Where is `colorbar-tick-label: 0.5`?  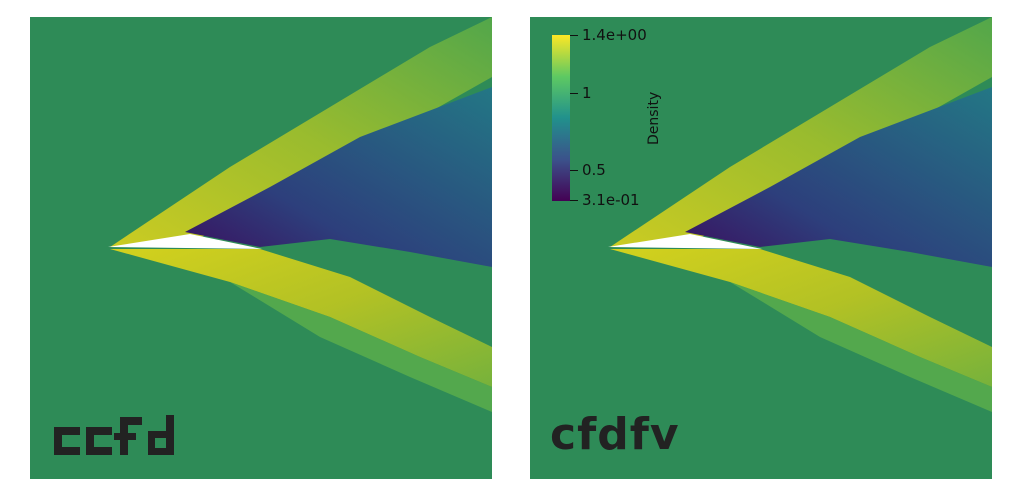
colorbar-tick-label: 0.5 is located at coordinates (594, 170).